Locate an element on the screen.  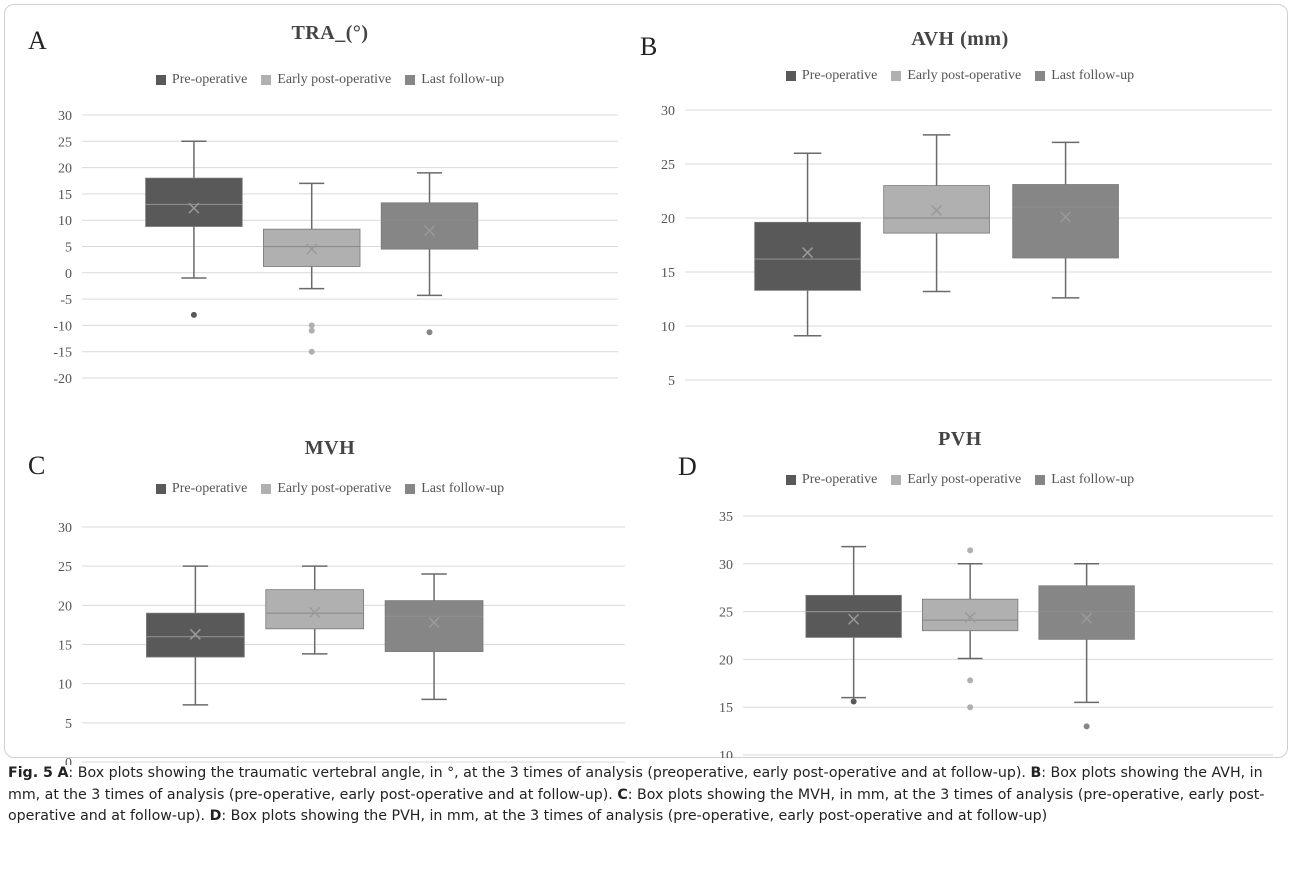
y-tick-label: -15 is located at coordinates (62, 353).